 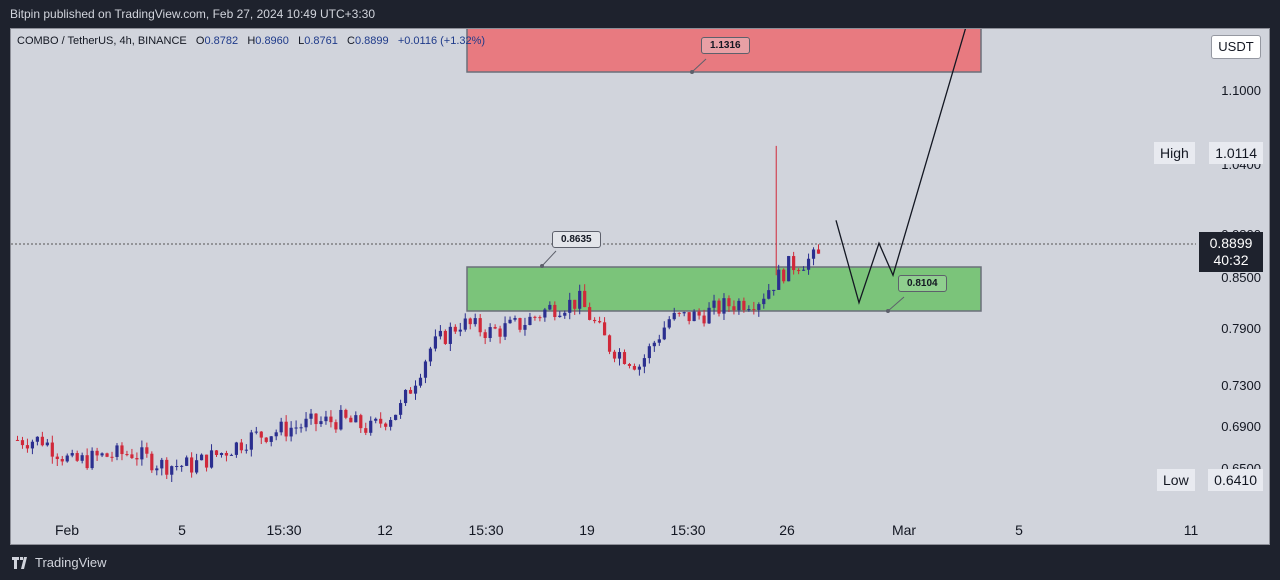 I want to click on candle-countdown: 40:32, so click(x=1231, y=260).